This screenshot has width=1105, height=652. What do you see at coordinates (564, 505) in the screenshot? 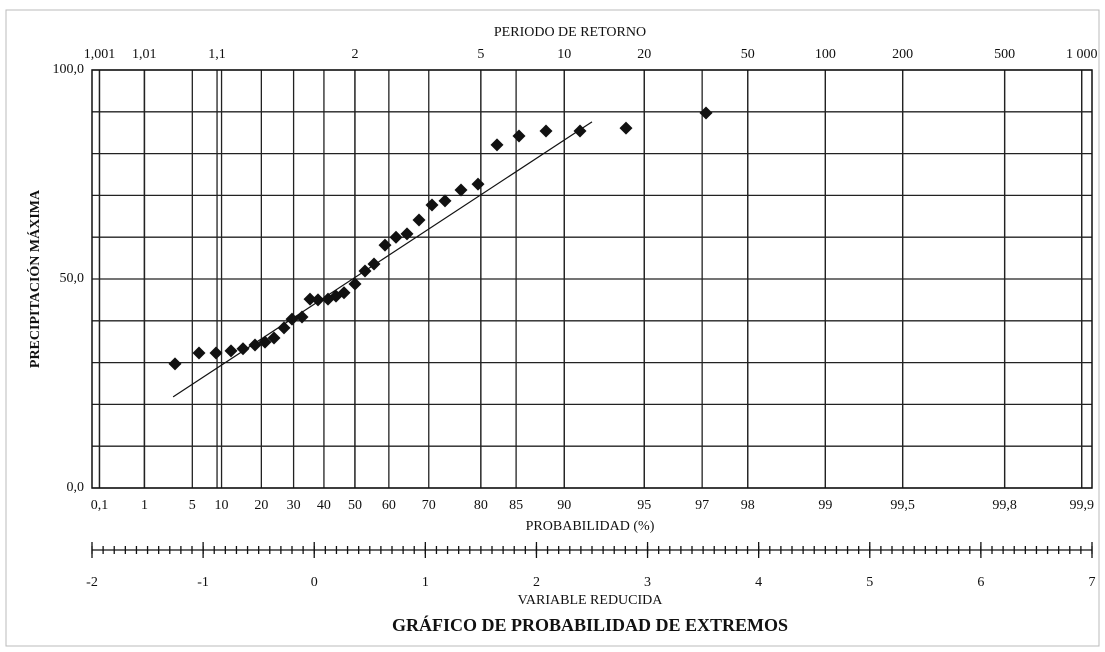
I see `probability-tick-label: 90` at bounding box center [564, 505].